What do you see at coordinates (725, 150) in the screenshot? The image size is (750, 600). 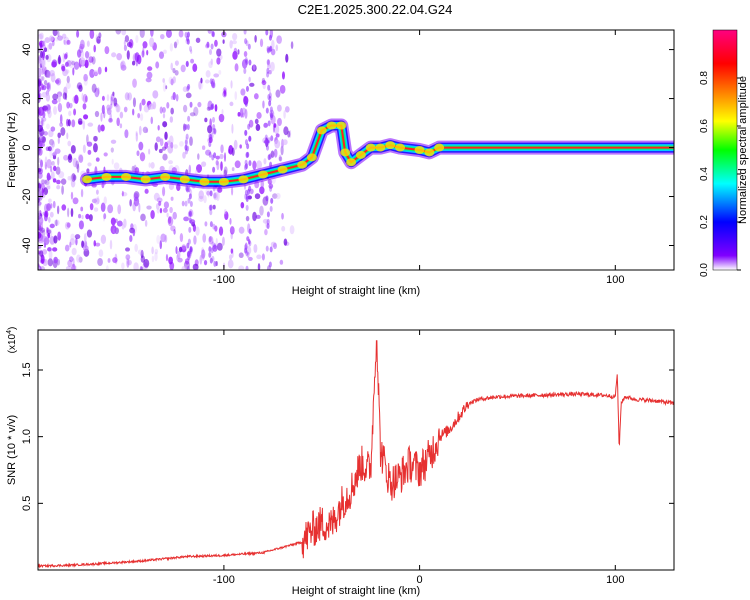 I see `colorbar-gradient` at bounding box center [725, 150].